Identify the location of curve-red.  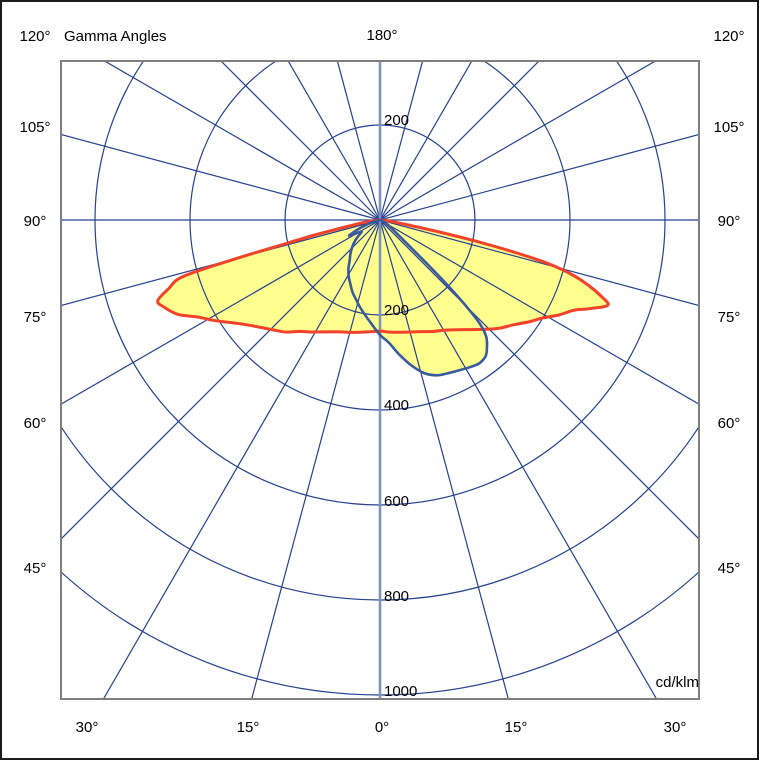
(383, 276).